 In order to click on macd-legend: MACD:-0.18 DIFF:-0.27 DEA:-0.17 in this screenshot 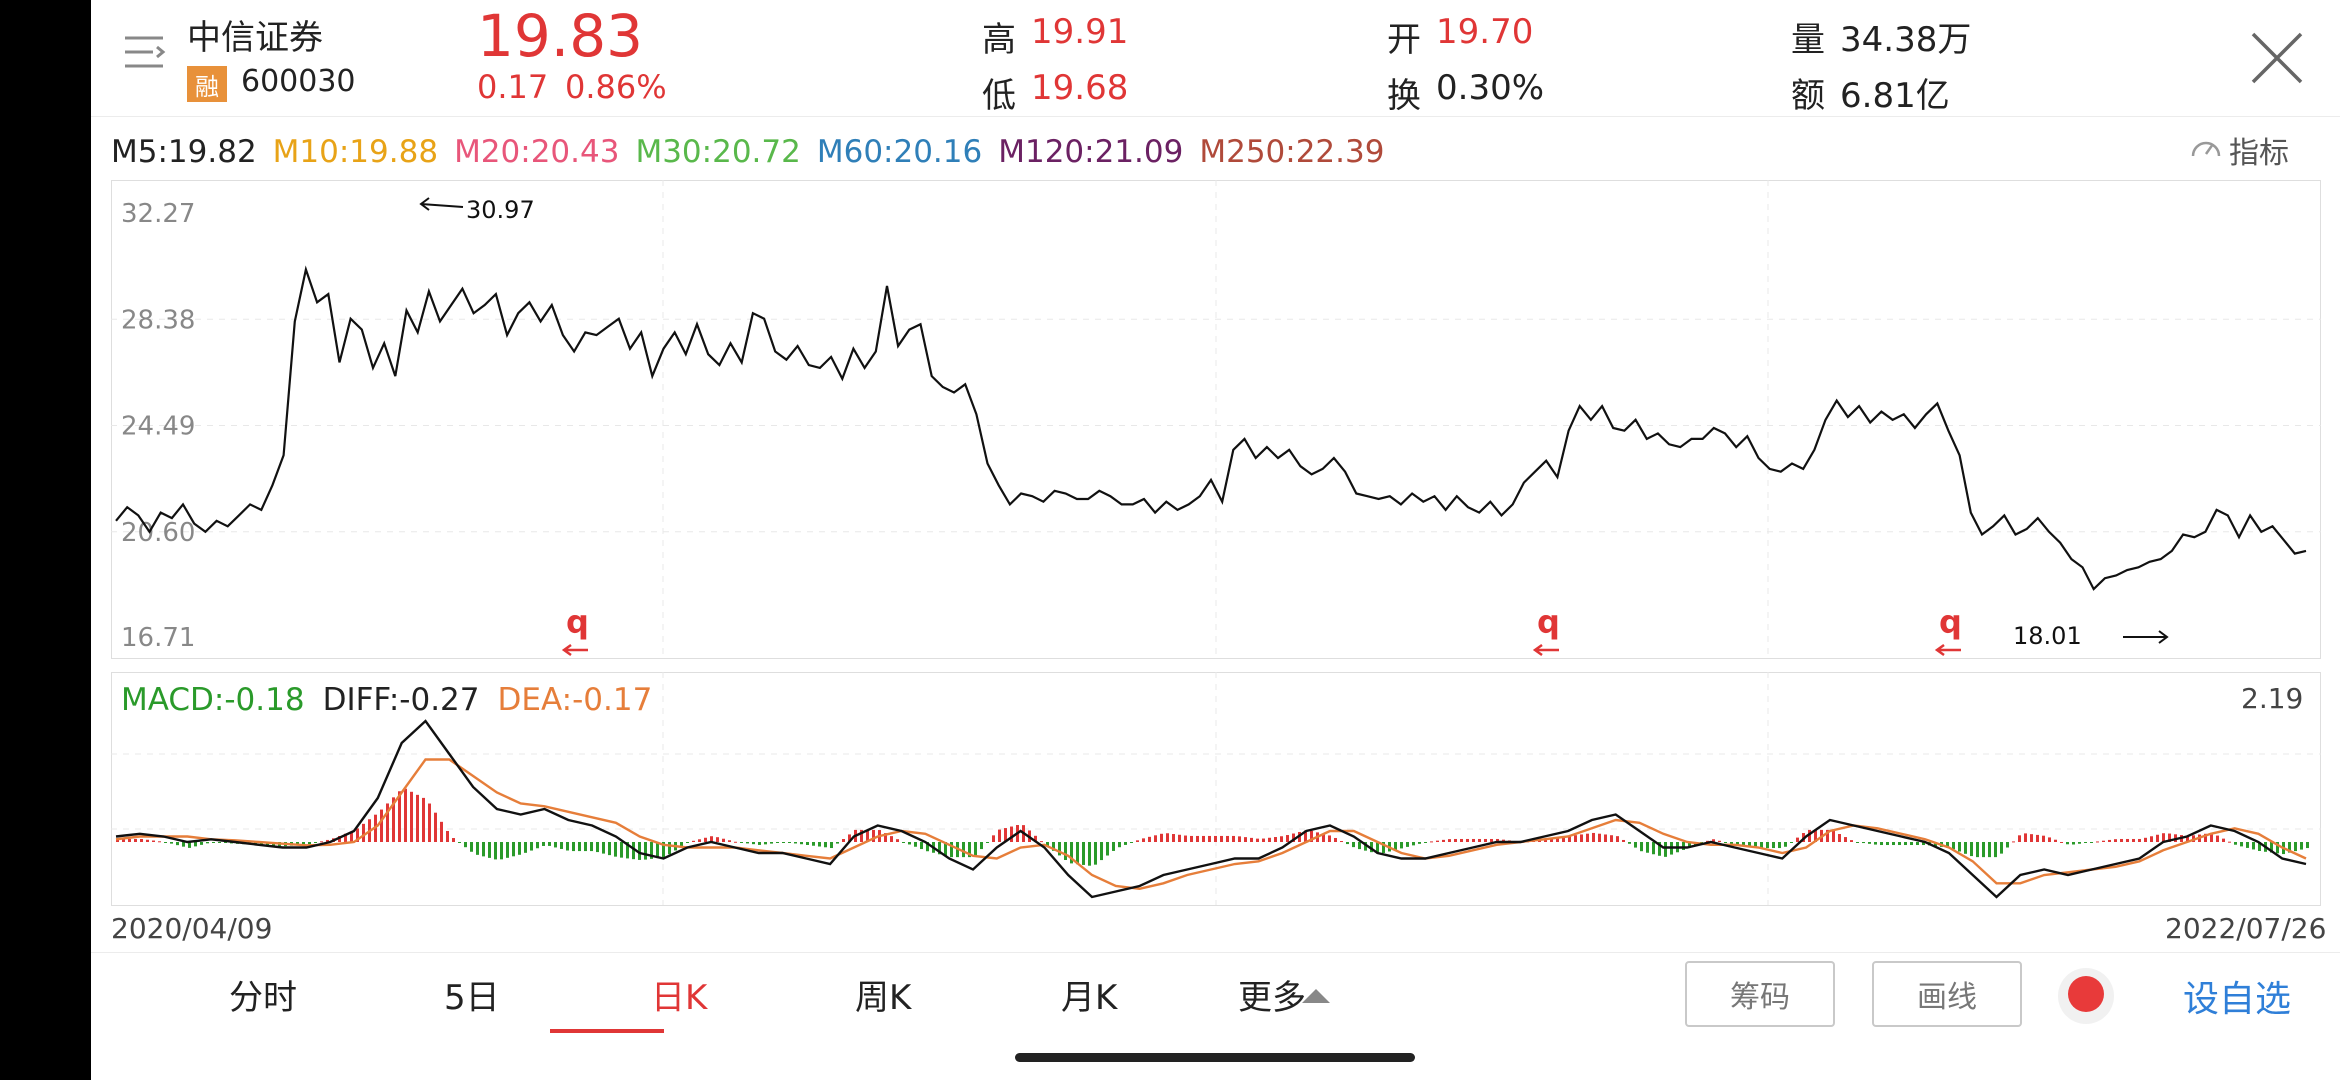, I will do `click(386, 700)`.